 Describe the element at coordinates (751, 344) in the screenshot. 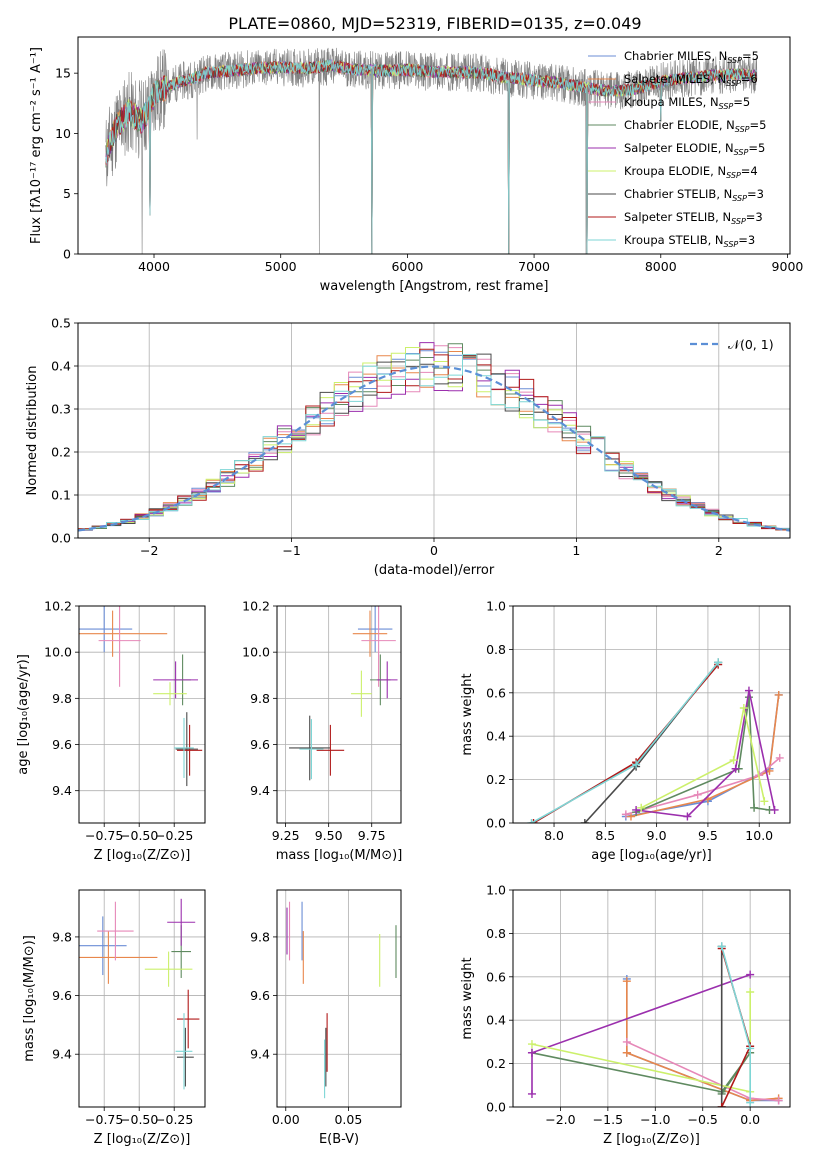

I see `legend-label: 𝒩(0, 1)` at that location.